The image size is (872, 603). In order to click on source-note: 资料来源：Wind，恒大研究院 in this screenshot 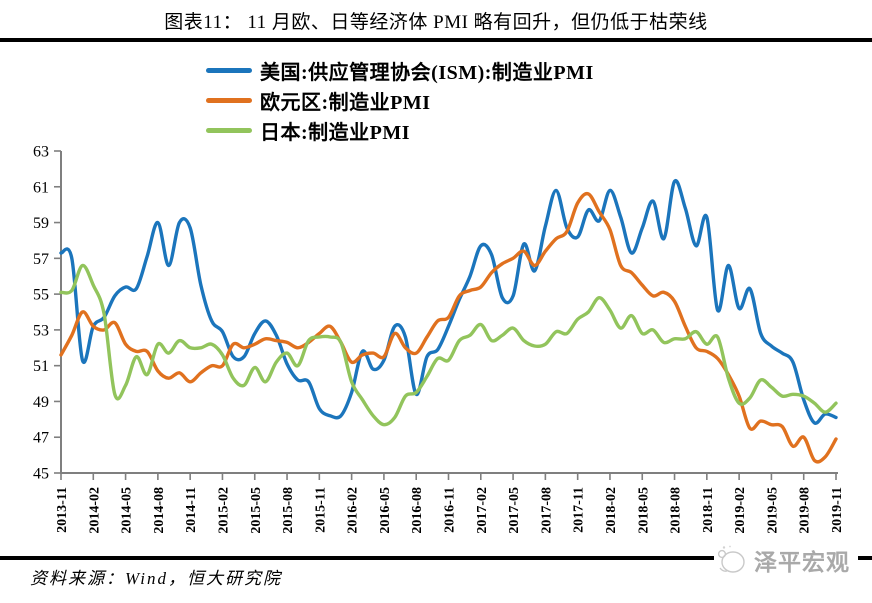, I will do `click(156, 578)`.